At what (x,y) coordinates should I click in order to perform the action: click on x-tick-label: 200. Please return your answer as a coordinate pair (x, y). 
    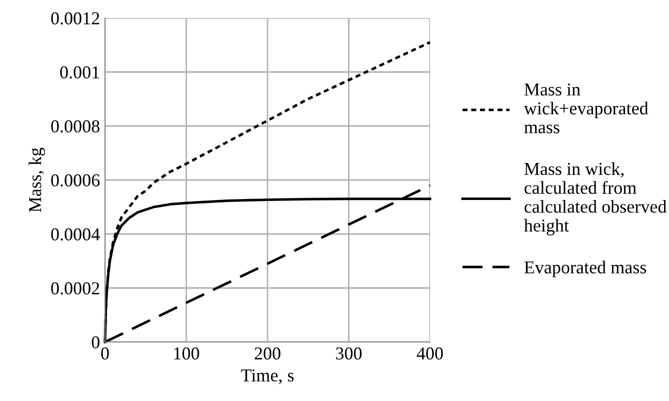
    Looking at the image, I should click on (267, 353).